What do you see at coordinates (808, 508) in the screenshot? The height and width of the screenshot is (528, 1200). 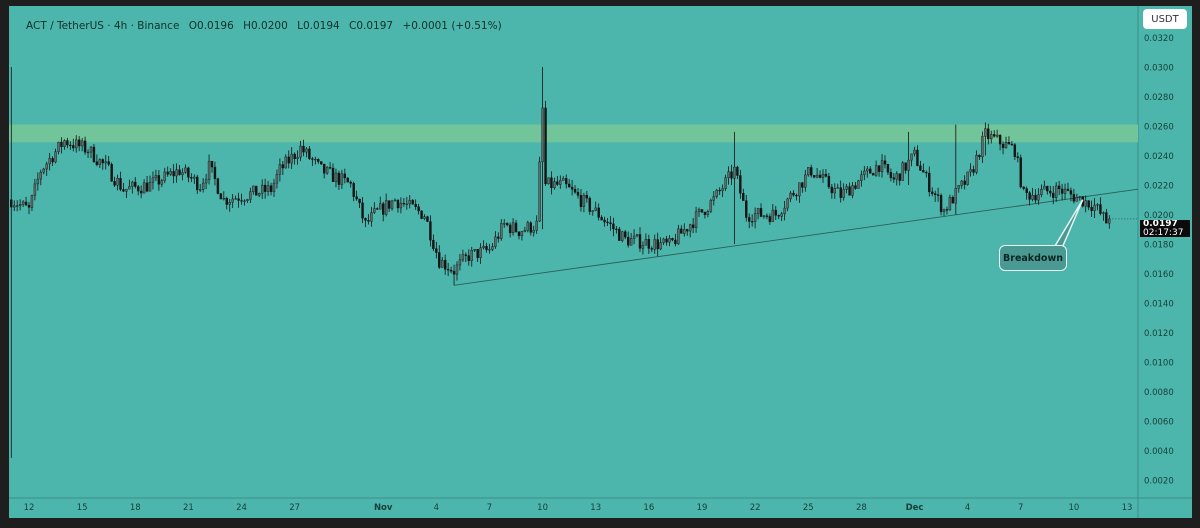 I see `x-tick-label: 25` at bounding box center [808, 508].